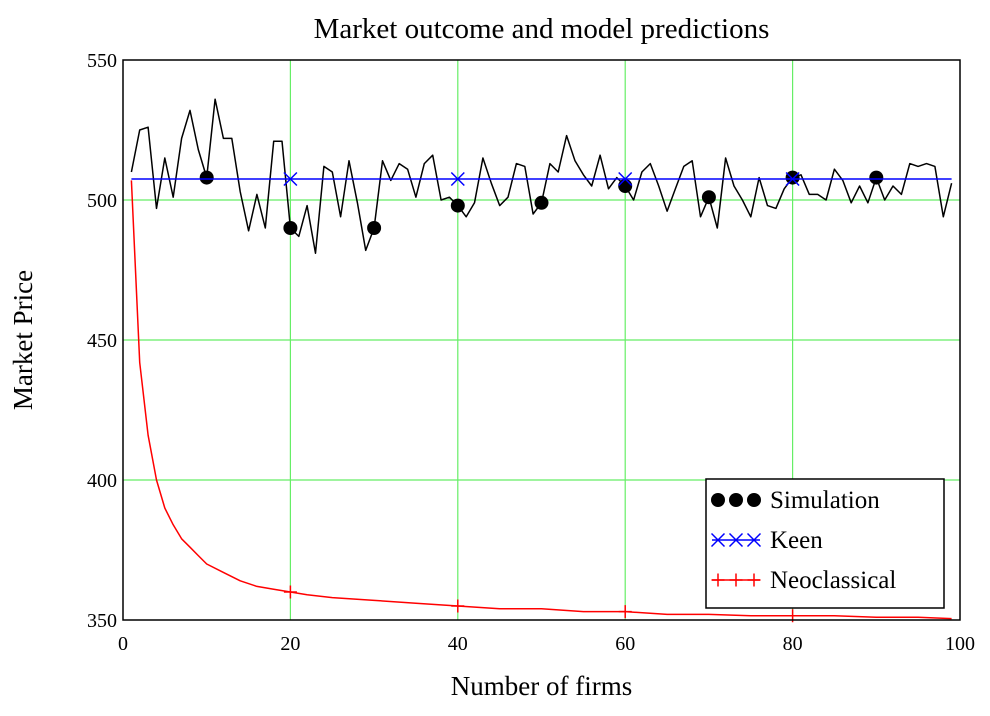 The width and height of the screenshot is (990, 716). Describe the element at coordinates (793, 644) in the screenshot. I see `x-tick-label: 80` at that location.